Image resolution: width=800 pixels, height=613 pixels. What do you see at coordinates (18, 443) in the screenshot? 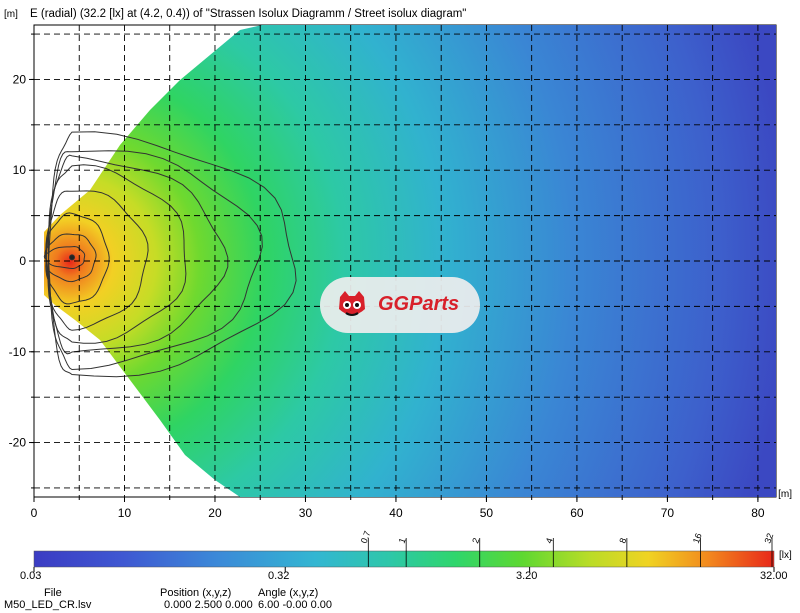
I see `y-tick-label: -20` at bounding box center [18, 443].